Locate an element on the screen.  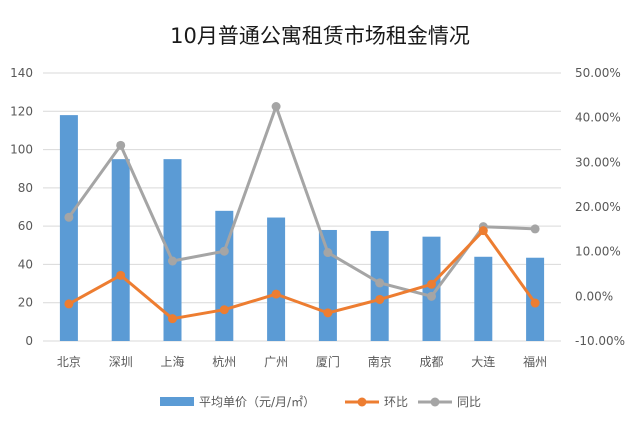
category-label: 成都 is located at coordinates (431, 362).